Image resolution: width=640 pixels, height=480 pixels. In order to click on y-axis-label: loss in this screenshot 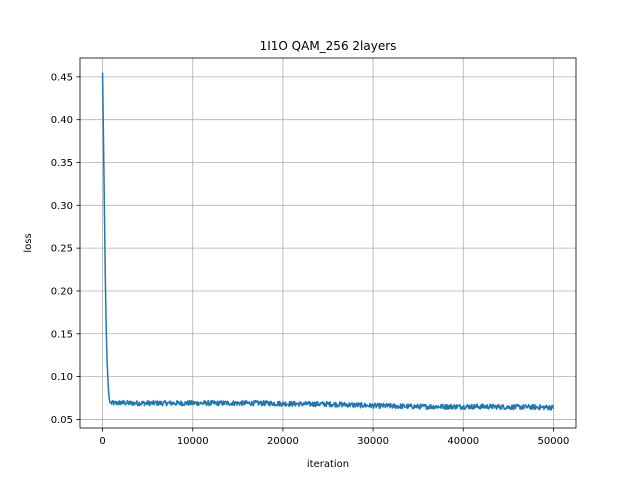, I will do `click(28, 242)`.